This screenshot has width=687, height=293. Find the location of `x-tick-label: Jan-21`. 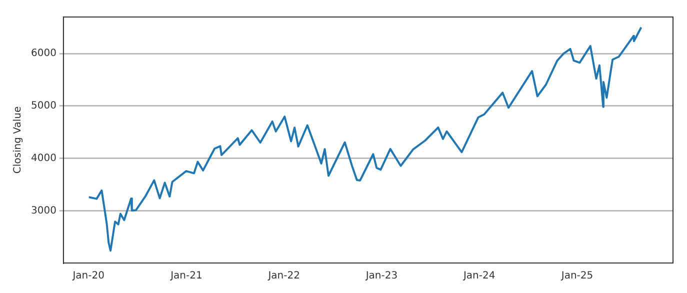

x-tick-label: Jan-21 is located at coordinates (186, 276).